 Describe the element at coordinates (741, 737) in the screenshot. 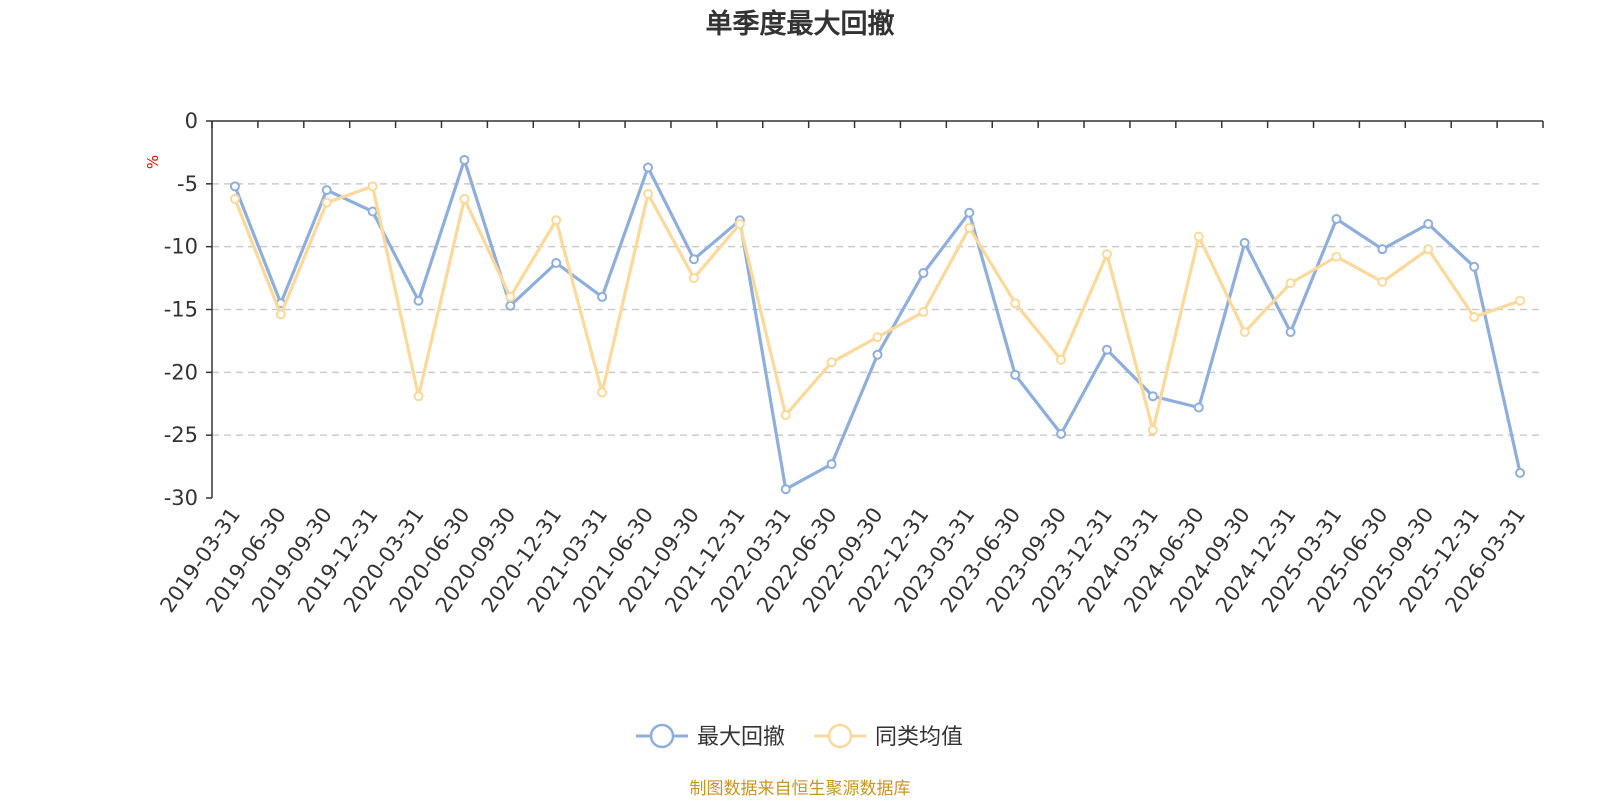

I see `legend-label: 最大回撤` at that location.